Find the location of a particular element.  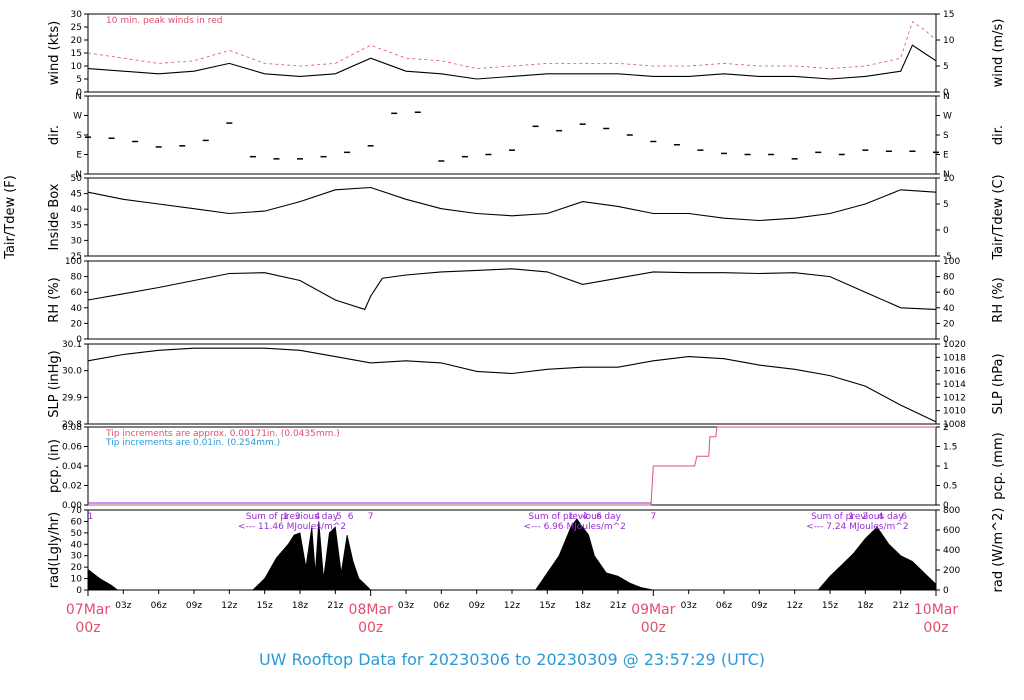

series-precip is located at coordinates (512, 466).